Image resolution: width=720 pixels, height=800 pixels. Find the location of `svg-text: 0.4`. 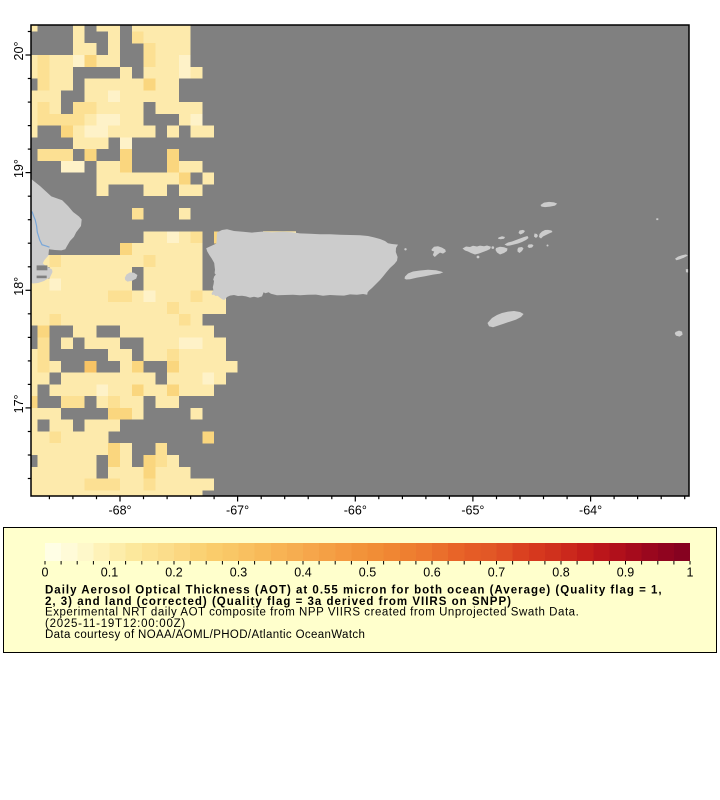

svg-text: 0.4 is located at coordinates (302, 573).